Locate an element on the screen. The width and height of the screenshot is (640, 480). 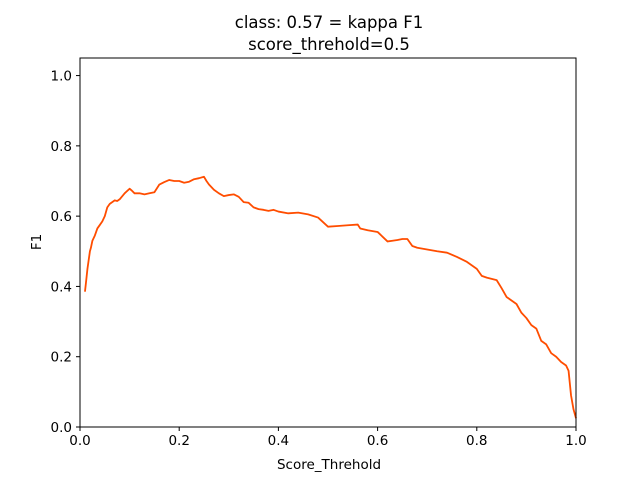
x-axis-label: Score_Threhold is located at coordinates (329, 465).